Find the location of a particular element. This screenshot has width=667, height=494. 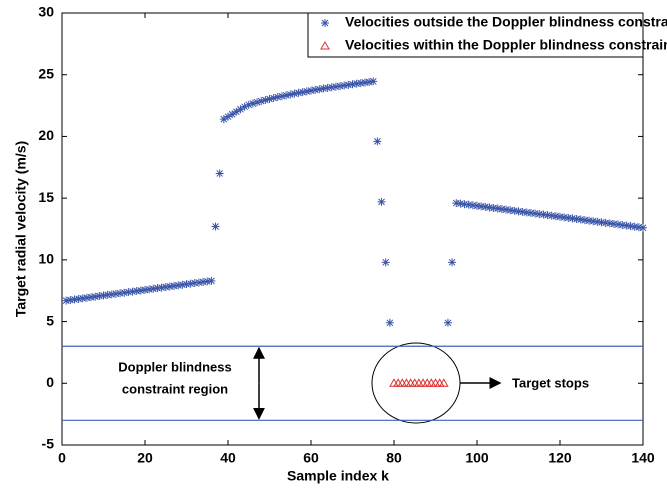

x-tick-label: 100 is located at coordinates (477, 458).